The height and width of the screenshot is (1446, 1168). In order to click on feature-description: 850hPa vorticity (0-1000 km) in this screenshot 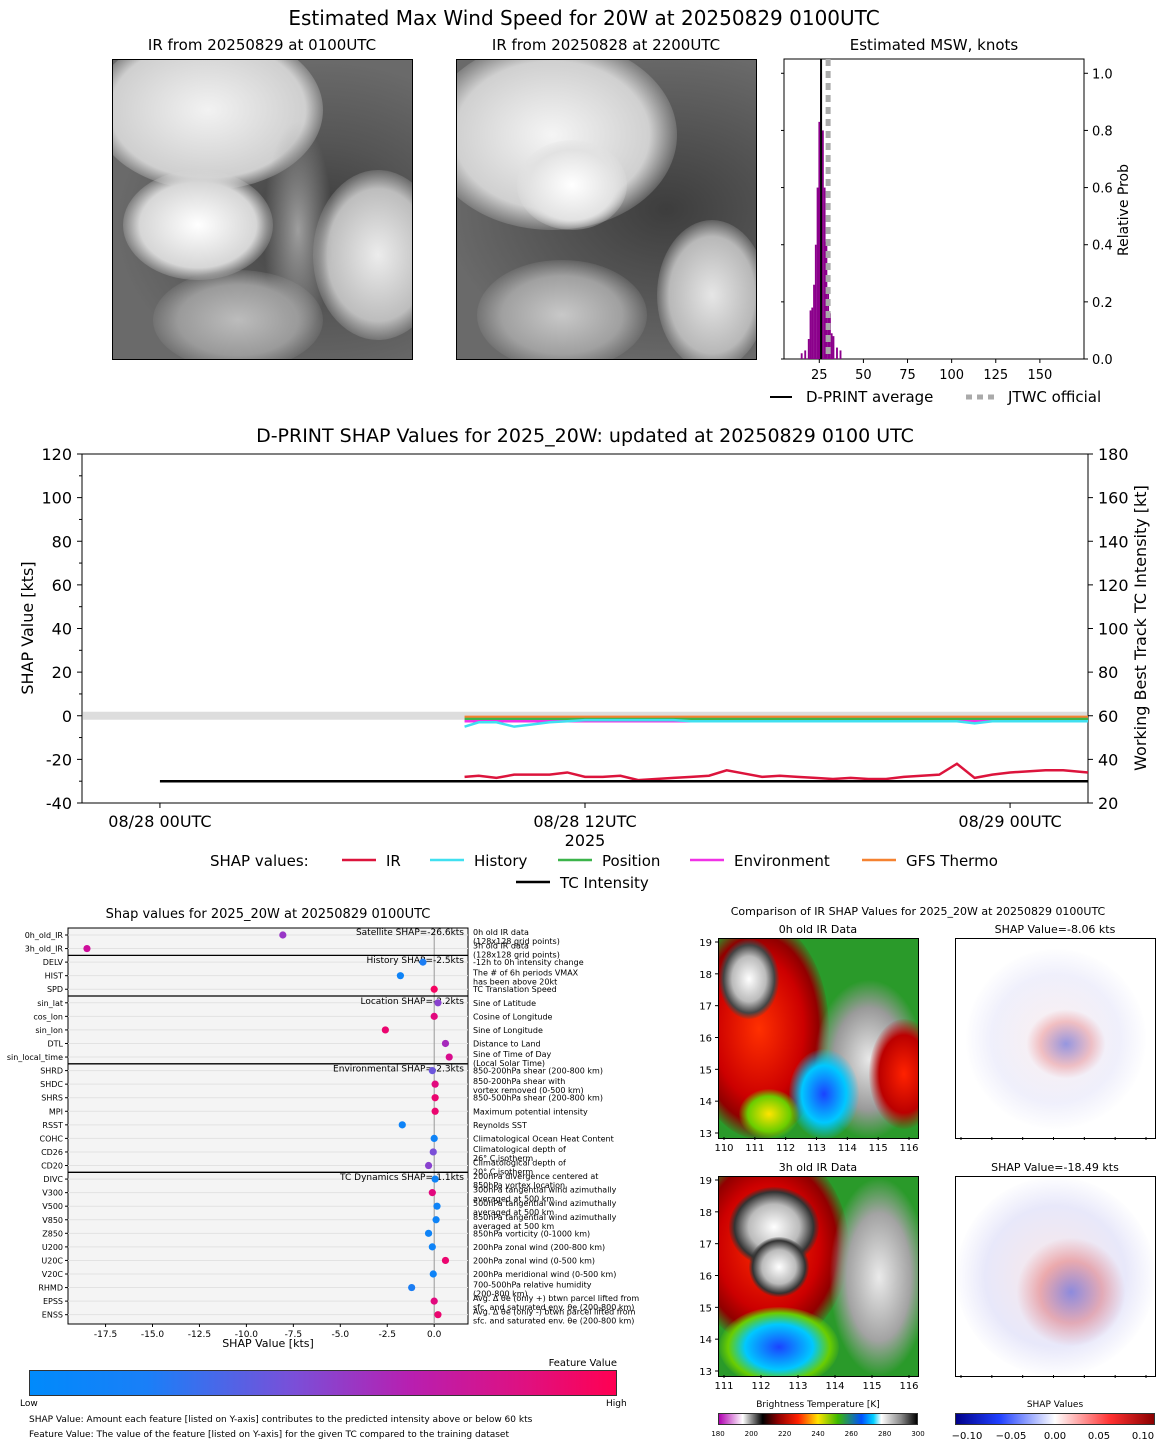, I will do `click(531, 1233)`.